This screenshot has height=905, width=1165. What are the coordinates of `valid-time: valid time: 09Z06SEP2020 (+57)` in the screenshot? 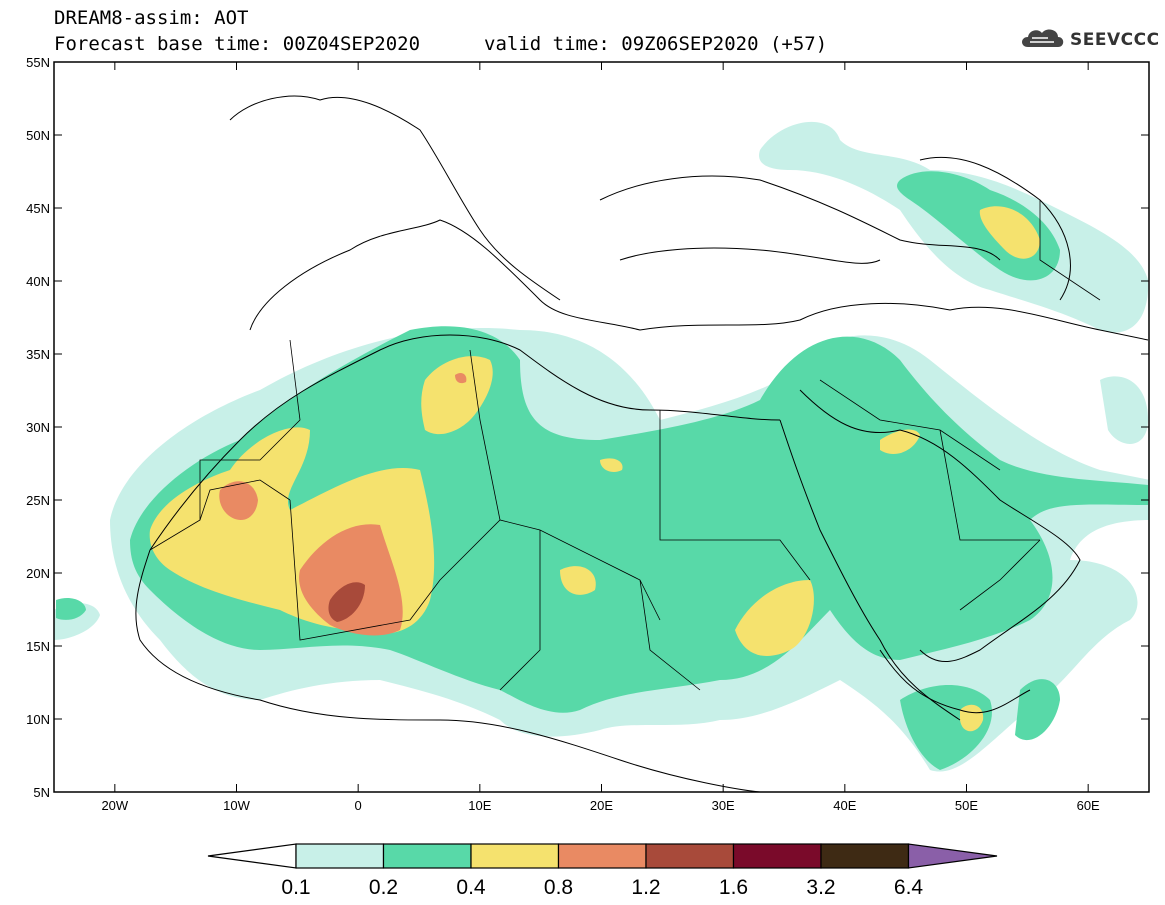 It's located at (656, 44).